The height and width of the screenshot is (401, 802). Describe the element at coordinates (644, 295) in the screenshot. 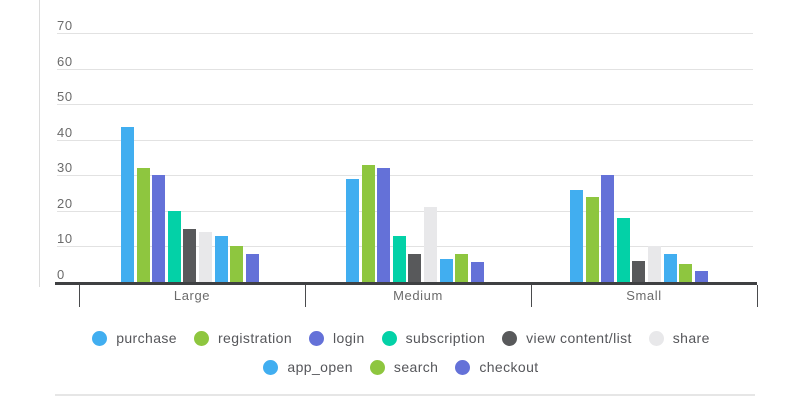

I see `x-axis-category-label-small: Small` at that location.